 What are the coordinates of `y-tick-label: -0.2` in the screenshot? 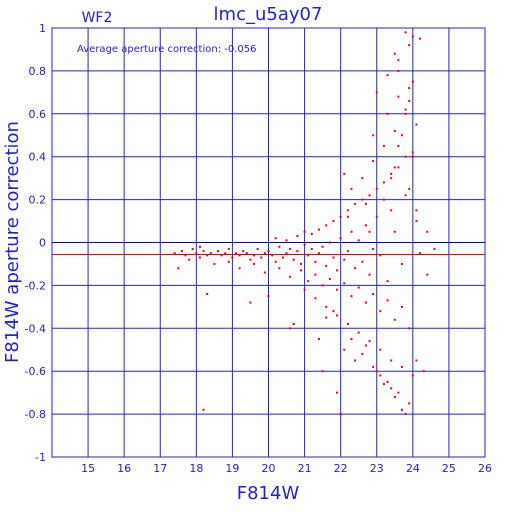 It's located at (35, 285).